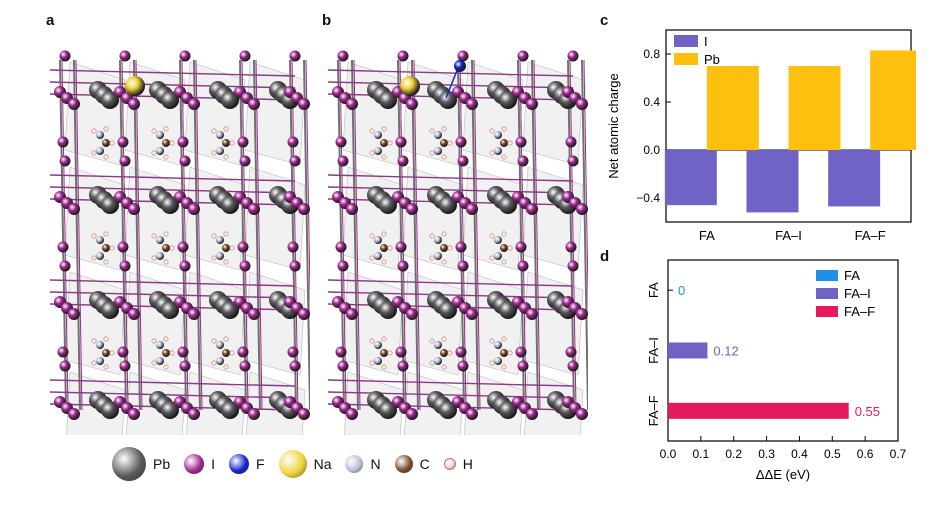 The width and height of the screenshot is (939, 508). What do you see at coordinates (859, 311) in the screenshot?
I see `legend-label: FA–F` at bounding box center [859, 311].